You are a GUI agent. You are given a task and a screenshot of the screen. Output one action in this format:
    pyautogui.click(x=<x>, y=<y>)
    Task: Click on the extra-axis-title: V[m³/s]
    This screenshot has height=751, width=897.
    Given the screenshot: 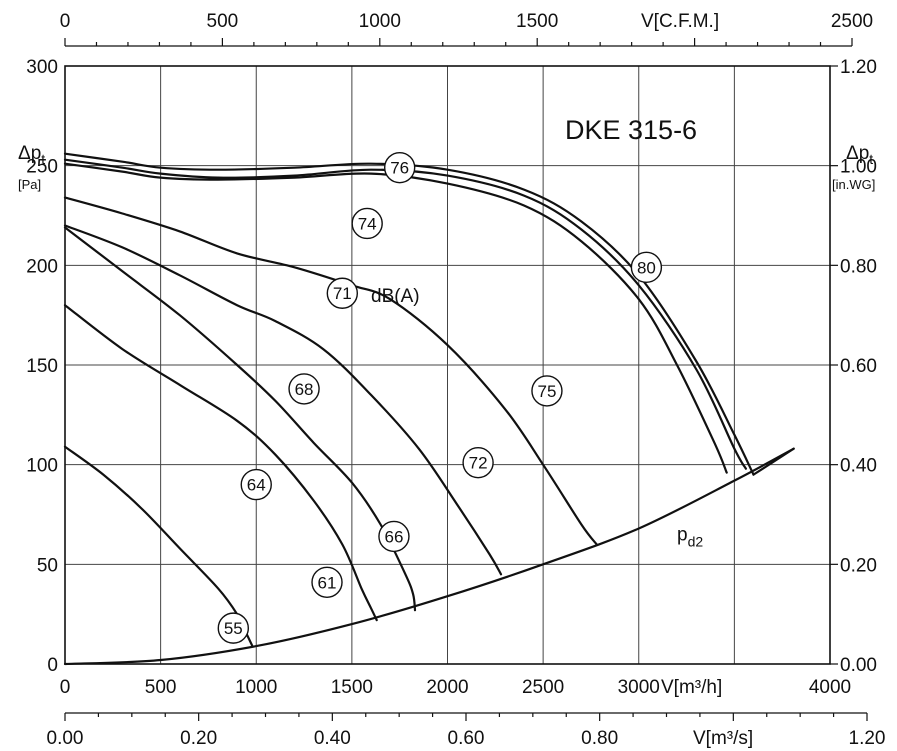 What is the action you would take?
    pyautogui.click(x=723, y=738)
    